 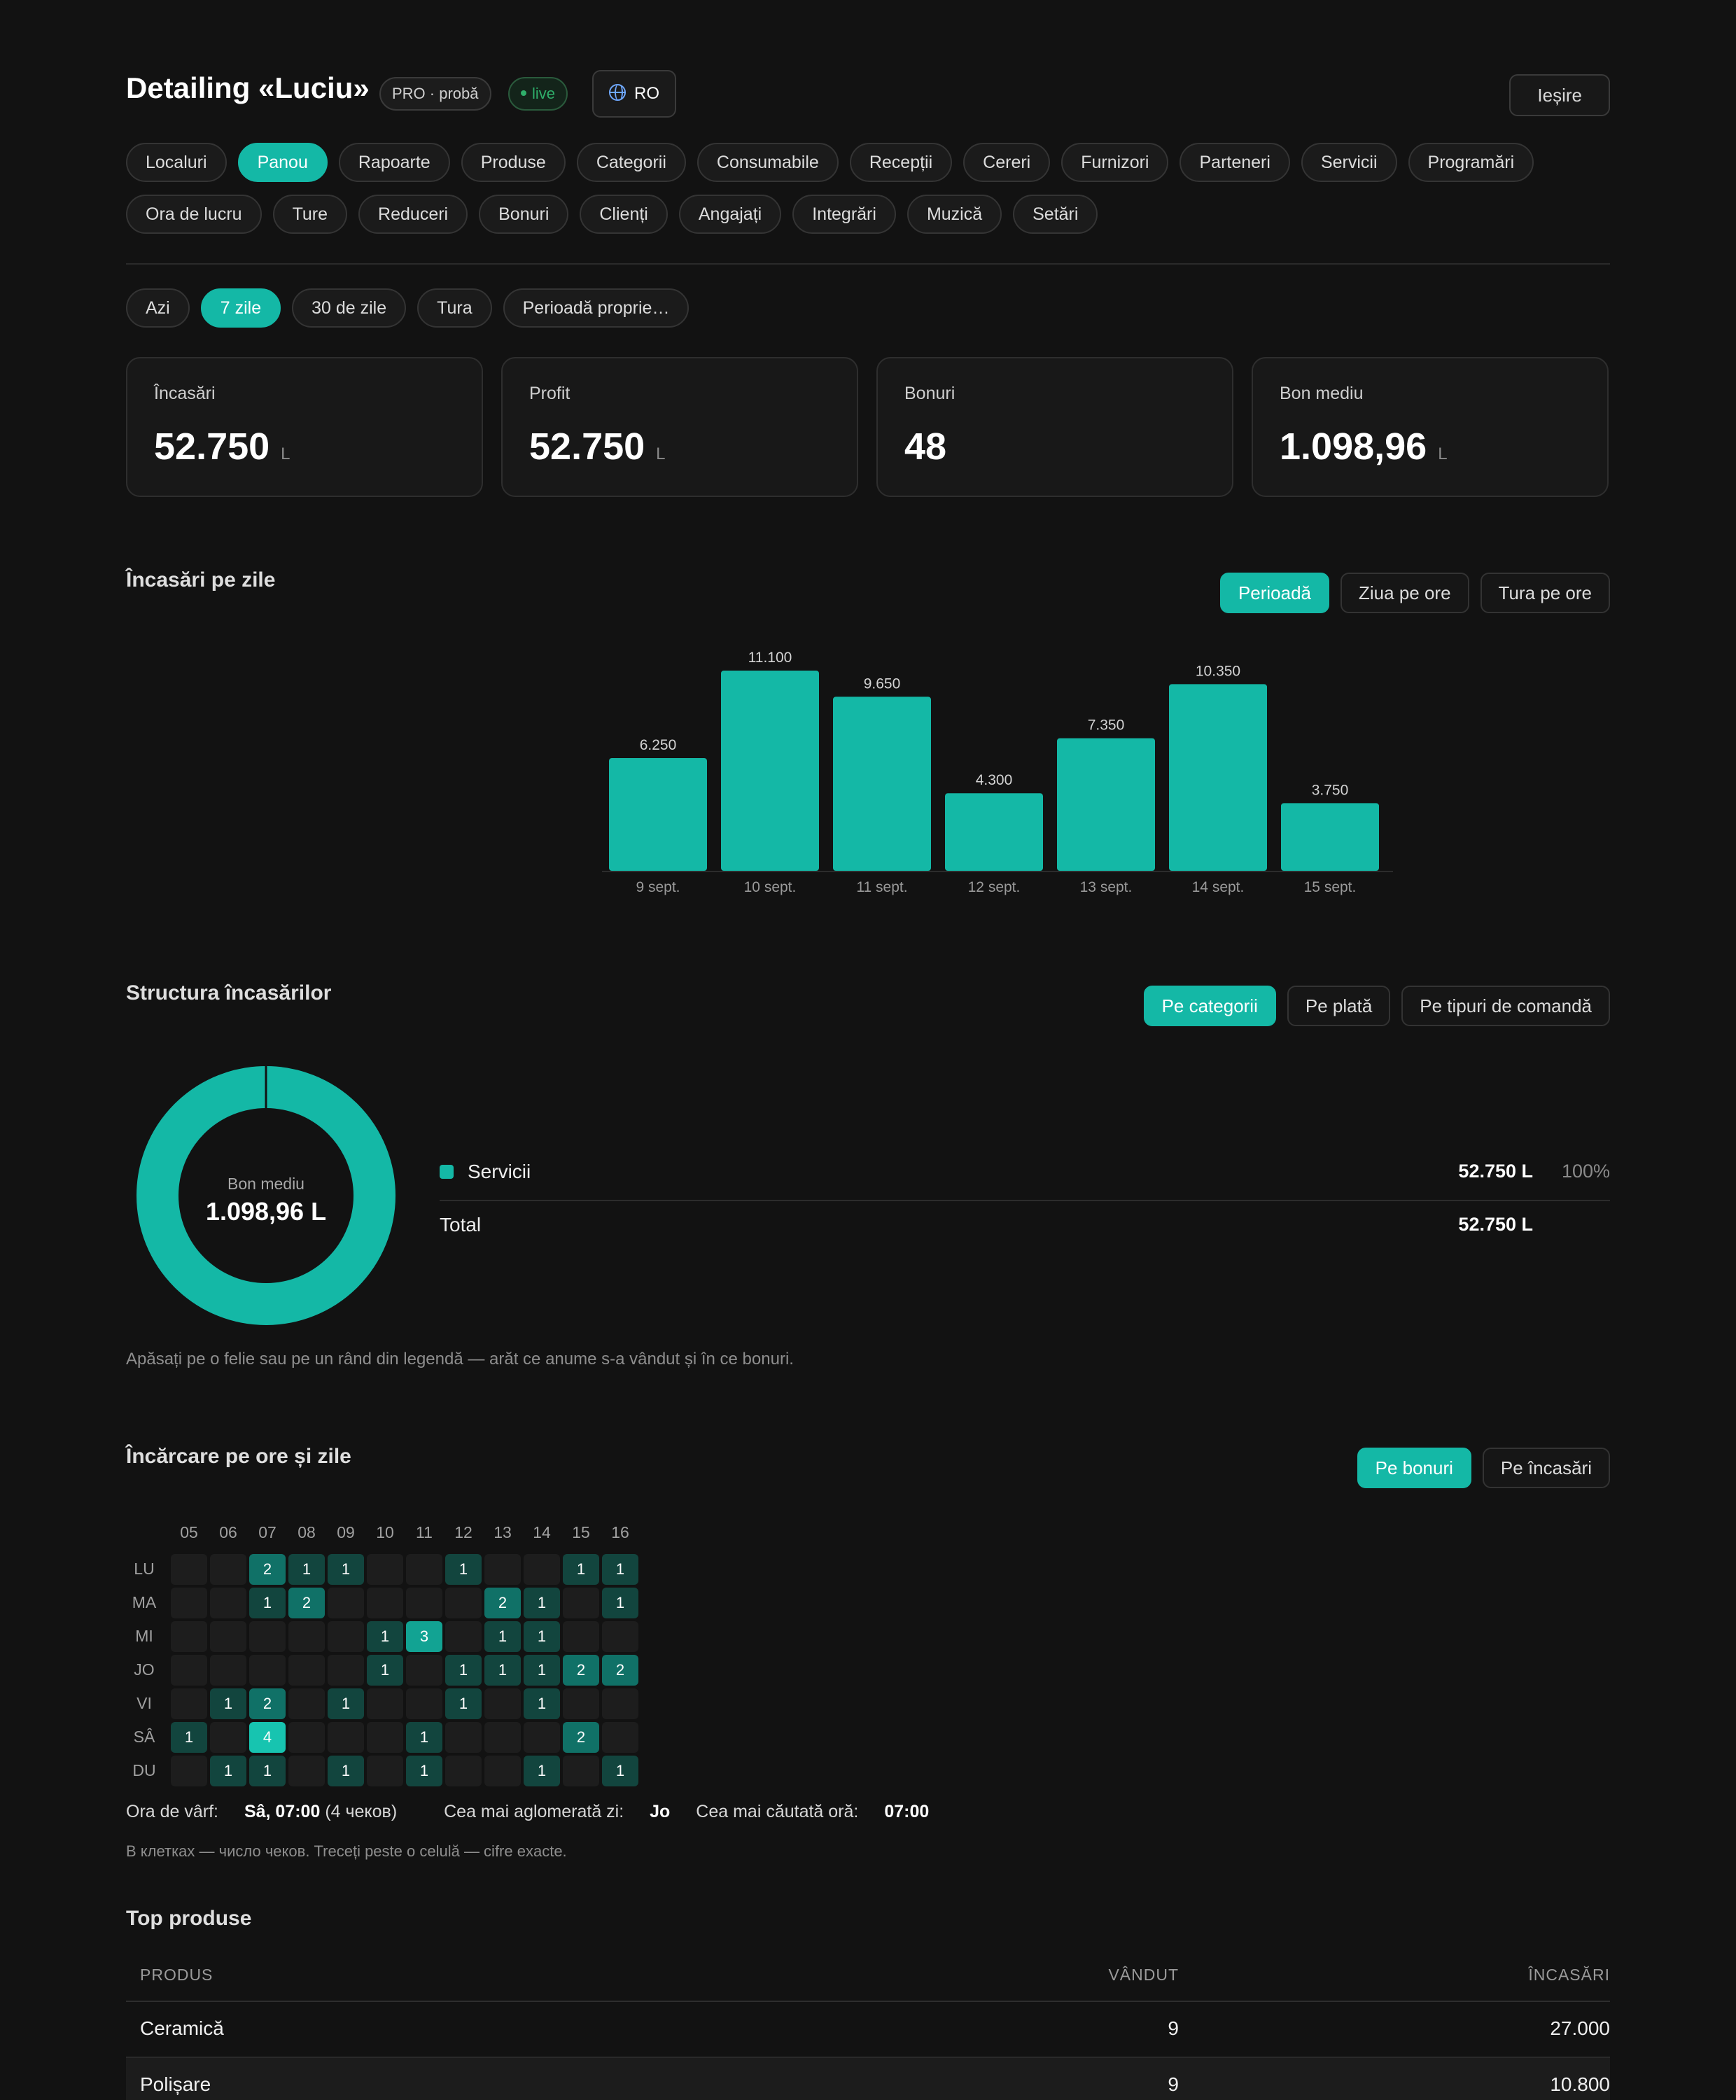 I want to click on period-option-tura: Tura, so click(x=454, y=308).